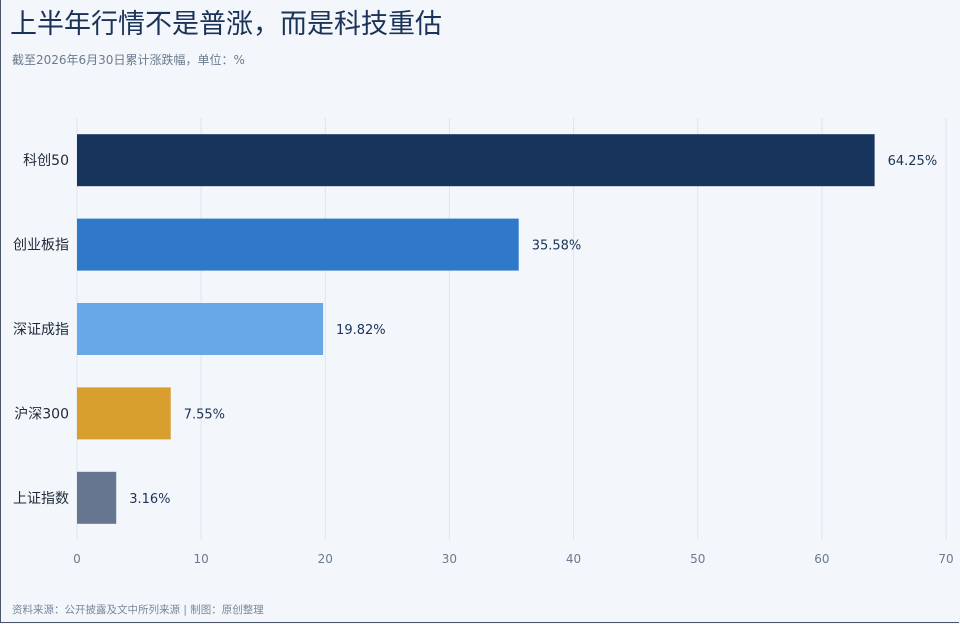  Describe the element at coordinates (41, 414) in the screenshot. I see `category-label: 沪深300` at that location.